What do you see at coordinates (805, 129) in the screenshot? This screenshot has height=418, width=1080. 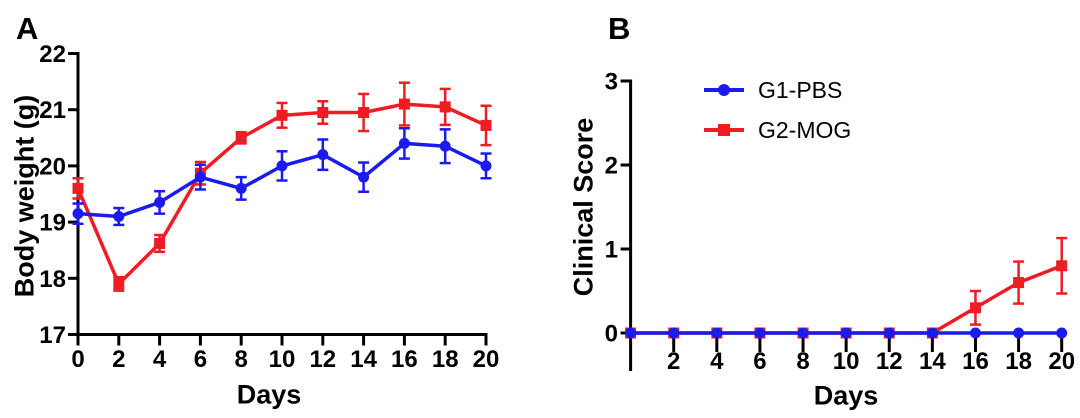 I see `legend-label-g2-mog: G2-MOG` at bounding box center [805, 129].